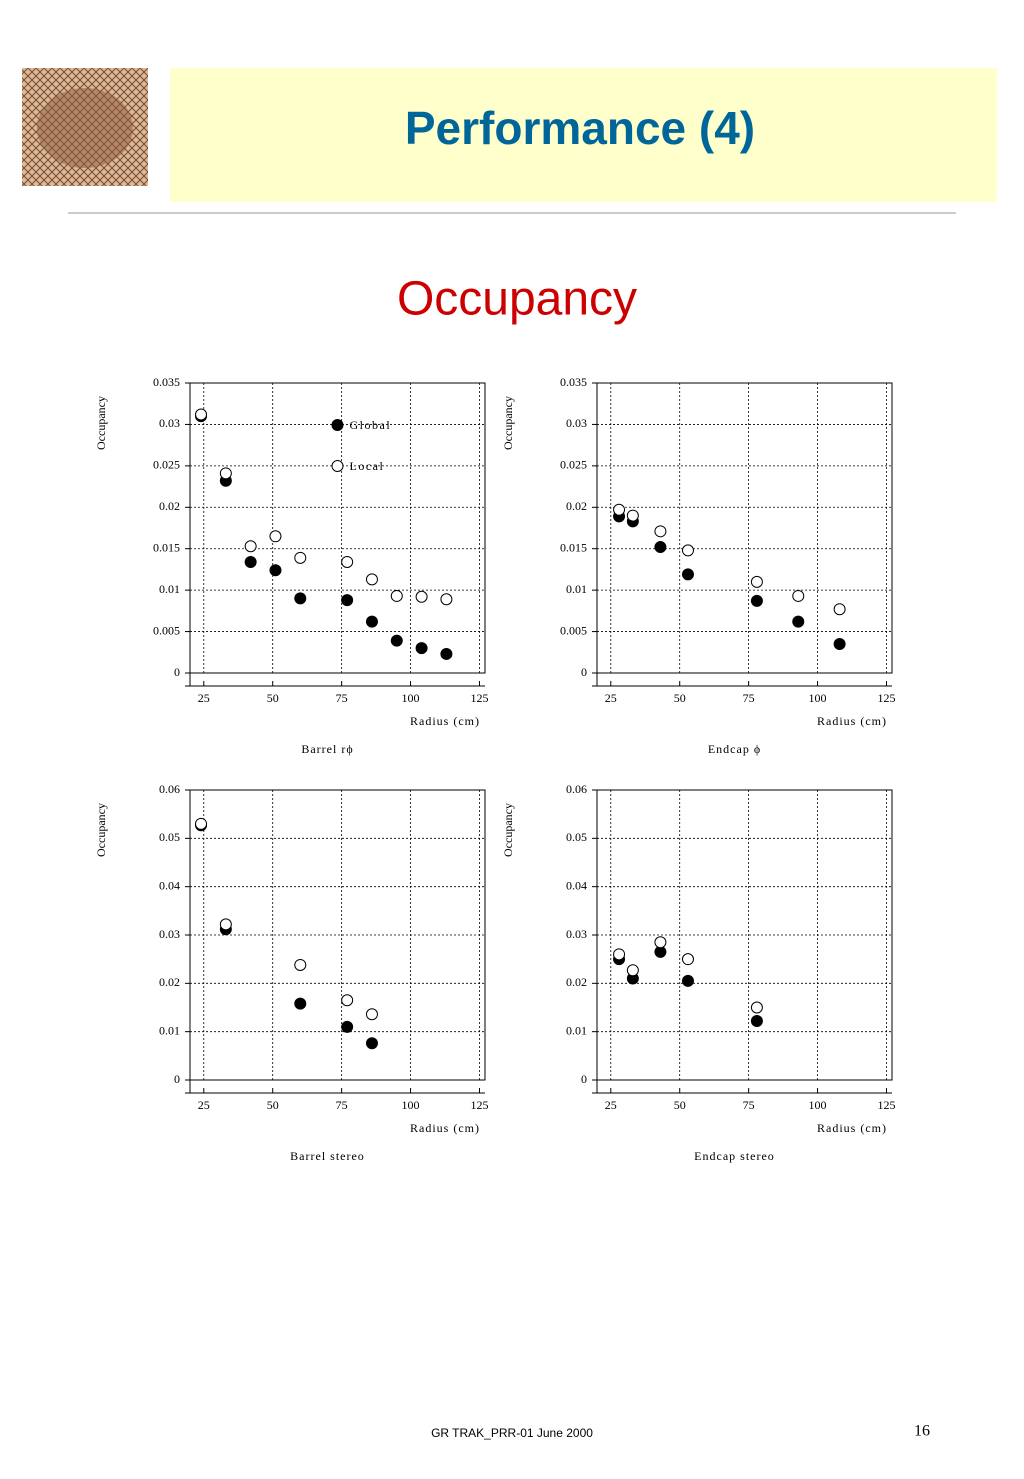  I want to click on legend-label: Global, so click(371, 425).